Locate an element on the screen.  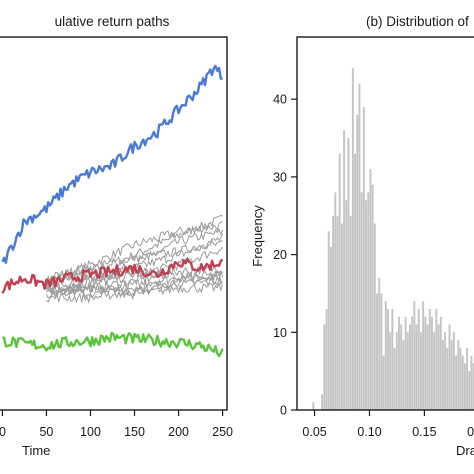
panel-b-y-ticks: 0 10 20 30 40 is located at coordinates (285, 255).